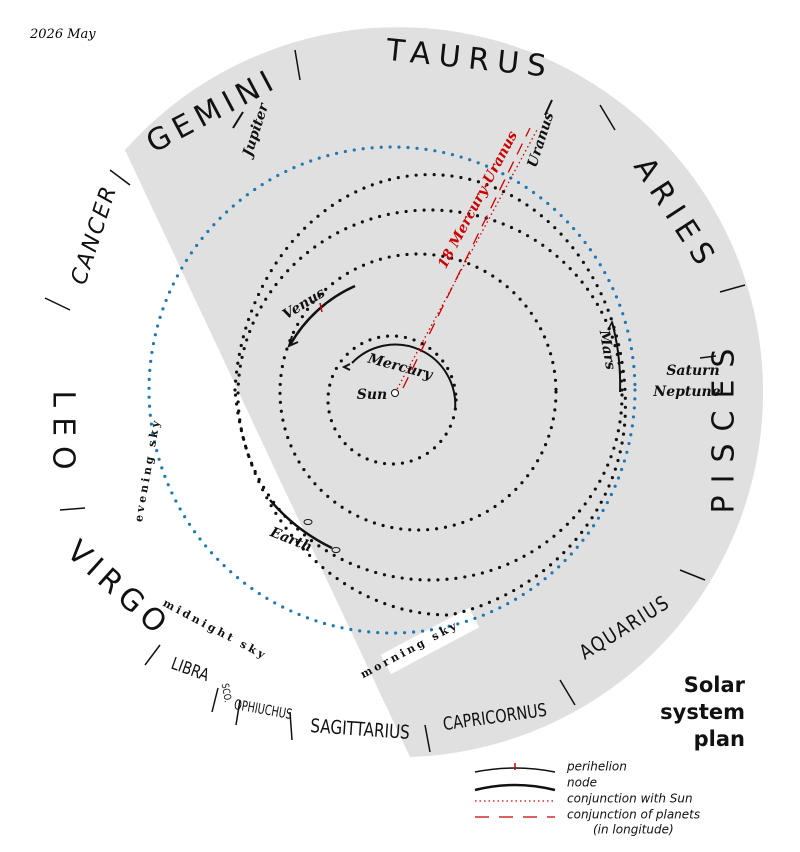 The width and height of the screenshot is (800, 852). I want to click on legend-label: conjunction with Sun, so click(630, 799).